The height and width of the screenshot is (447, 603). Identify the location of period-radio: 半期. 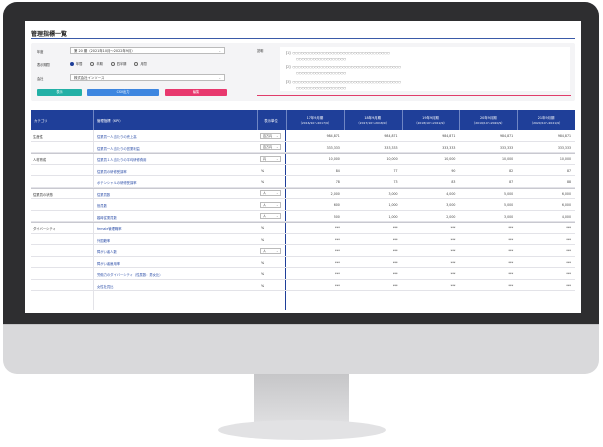
(96, 63).